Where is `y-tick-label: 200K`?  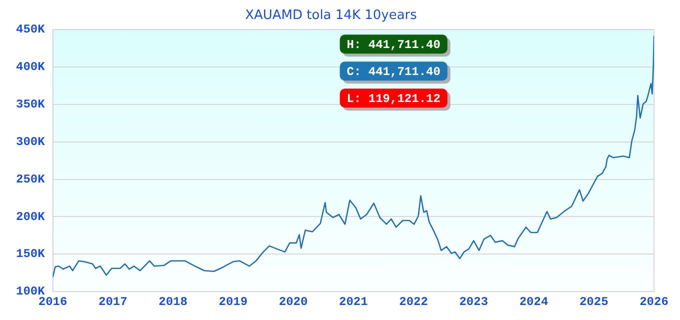 y-tick-label: 200K is located at coordinates (31, 217).